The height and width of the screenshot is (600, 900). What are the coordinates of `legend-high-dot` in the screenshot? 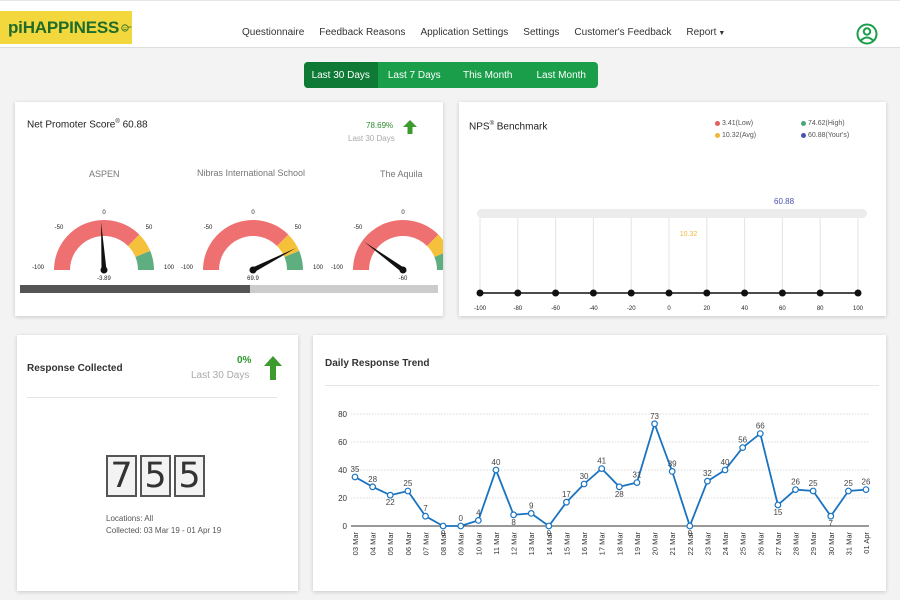 It's located at (803, 123).